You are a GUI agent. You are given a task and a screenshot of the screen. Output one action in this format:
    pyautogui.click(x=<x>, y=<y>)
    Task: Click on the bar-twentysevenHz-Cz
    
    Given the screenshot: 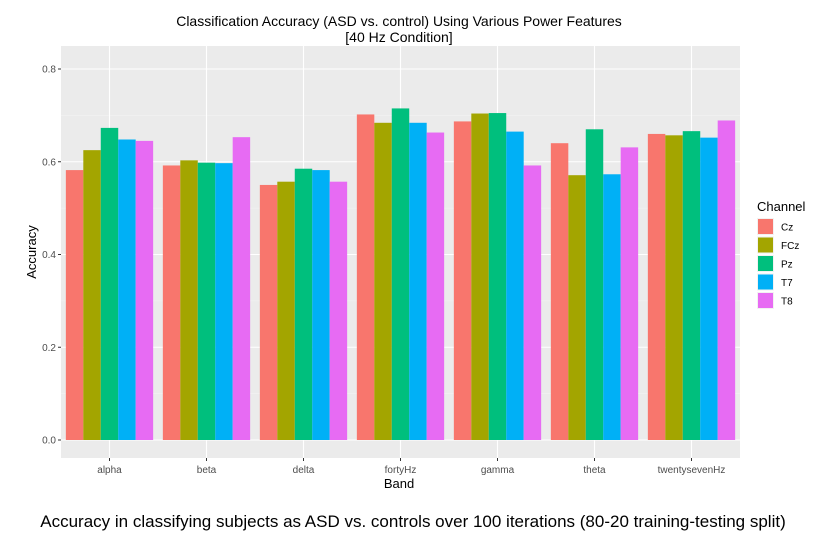 What is the action you would take?
    pyautogui.click(x=656, y=287)
    